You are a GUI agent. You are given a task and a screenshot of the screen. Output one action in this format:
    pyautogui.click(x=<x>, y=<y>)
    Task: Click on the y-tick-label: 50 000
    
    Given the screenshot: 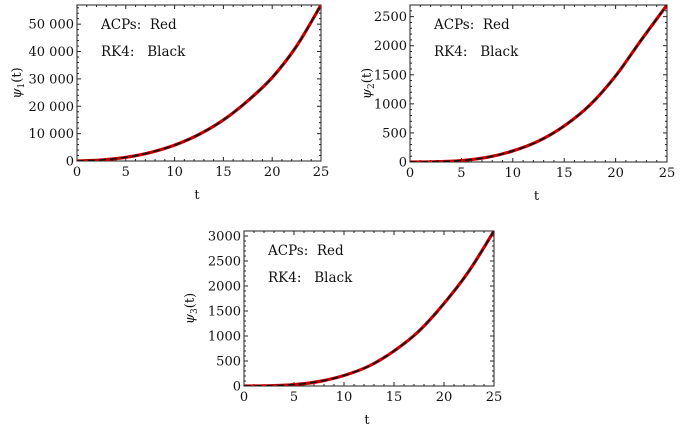 What is the action you would take?
    pyautogui.click(x=52, y=25)
    